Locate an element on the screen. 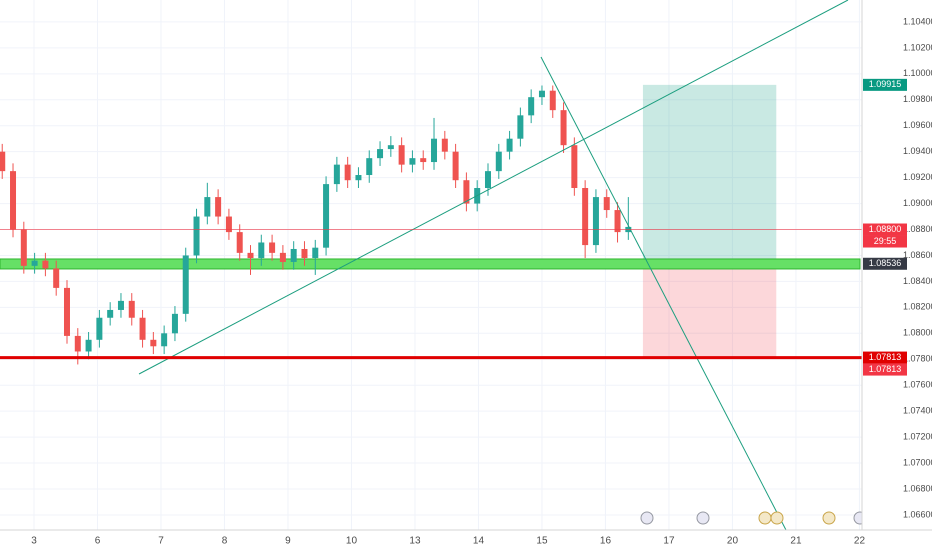  y-tick-label: 1.06800 is located at coordinates (917, 488).